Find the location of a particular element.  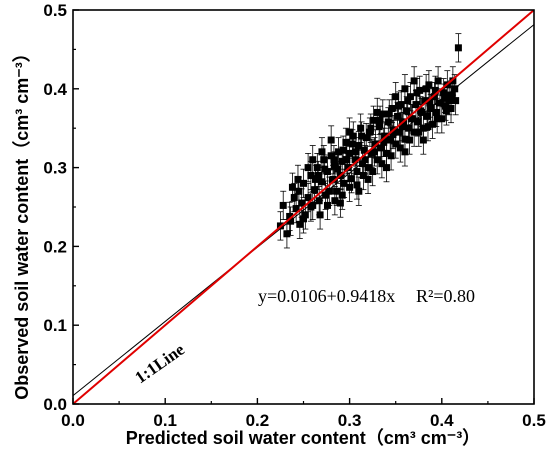

x-tick-label: 0.0 is located at coordinates (73, 420).